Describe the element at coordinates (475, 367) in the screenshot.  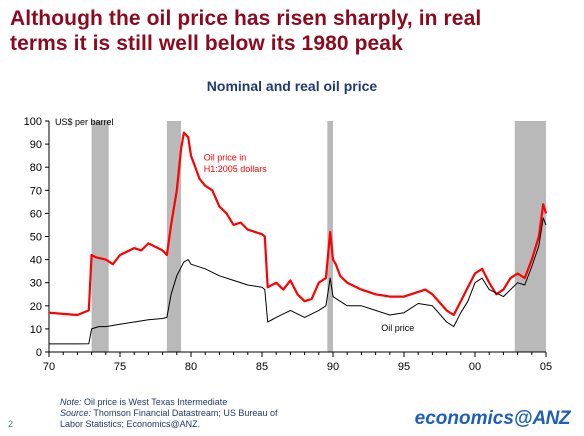
I see `x-tick-label: 00` at that location.